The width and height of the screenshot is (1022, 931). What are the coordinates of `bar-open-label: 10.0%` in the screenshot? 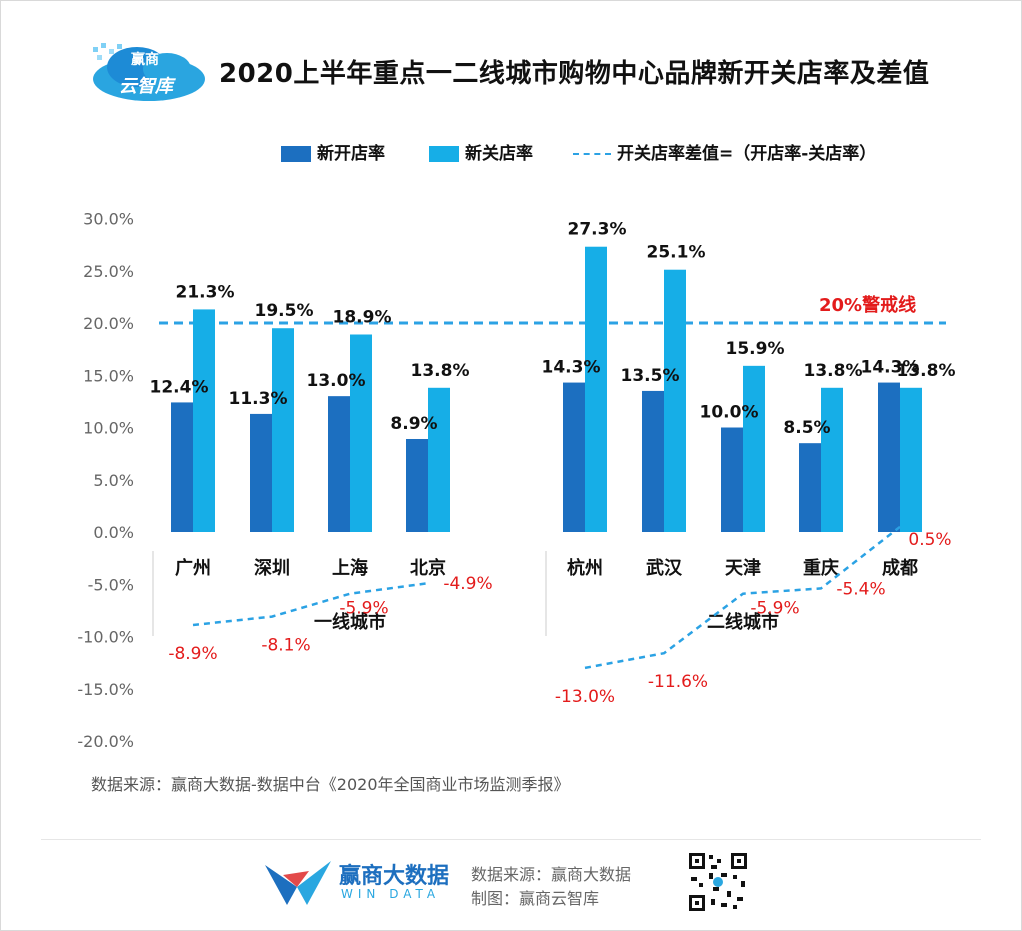 It's located at (729, 413).